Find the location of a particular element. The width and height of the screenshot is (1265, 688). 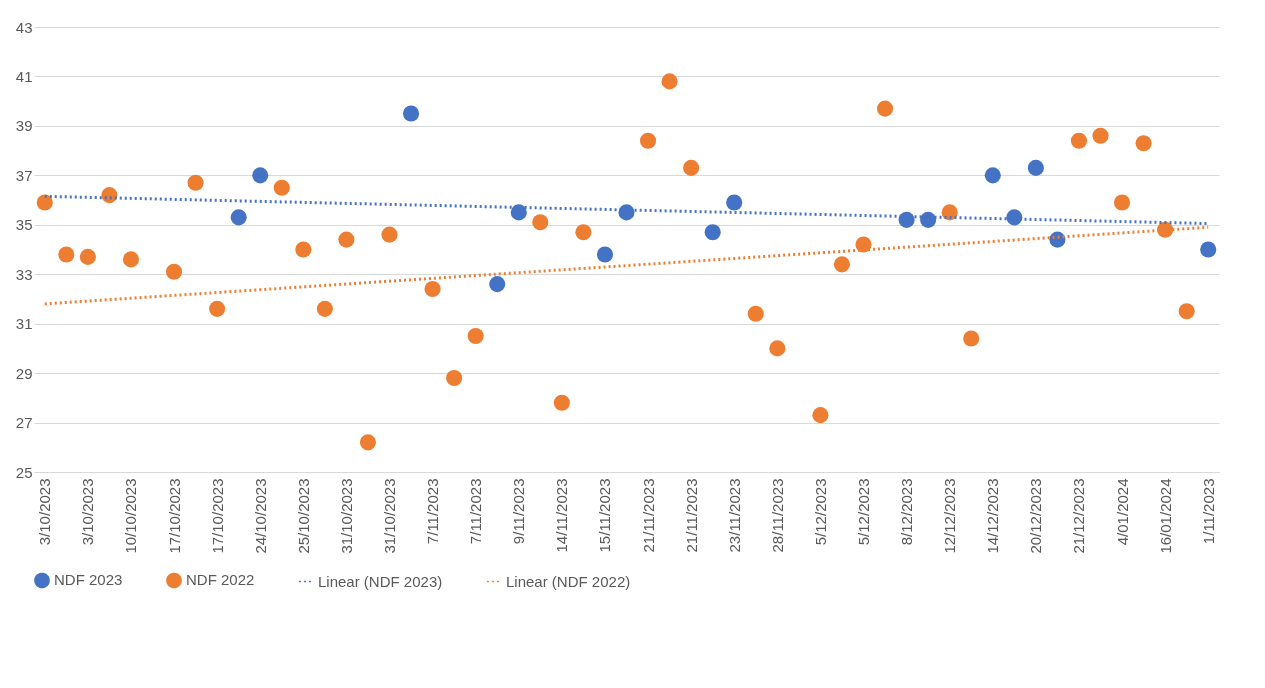

x-tick-label: 8/12/2023 is located at coordinates (907, 512).